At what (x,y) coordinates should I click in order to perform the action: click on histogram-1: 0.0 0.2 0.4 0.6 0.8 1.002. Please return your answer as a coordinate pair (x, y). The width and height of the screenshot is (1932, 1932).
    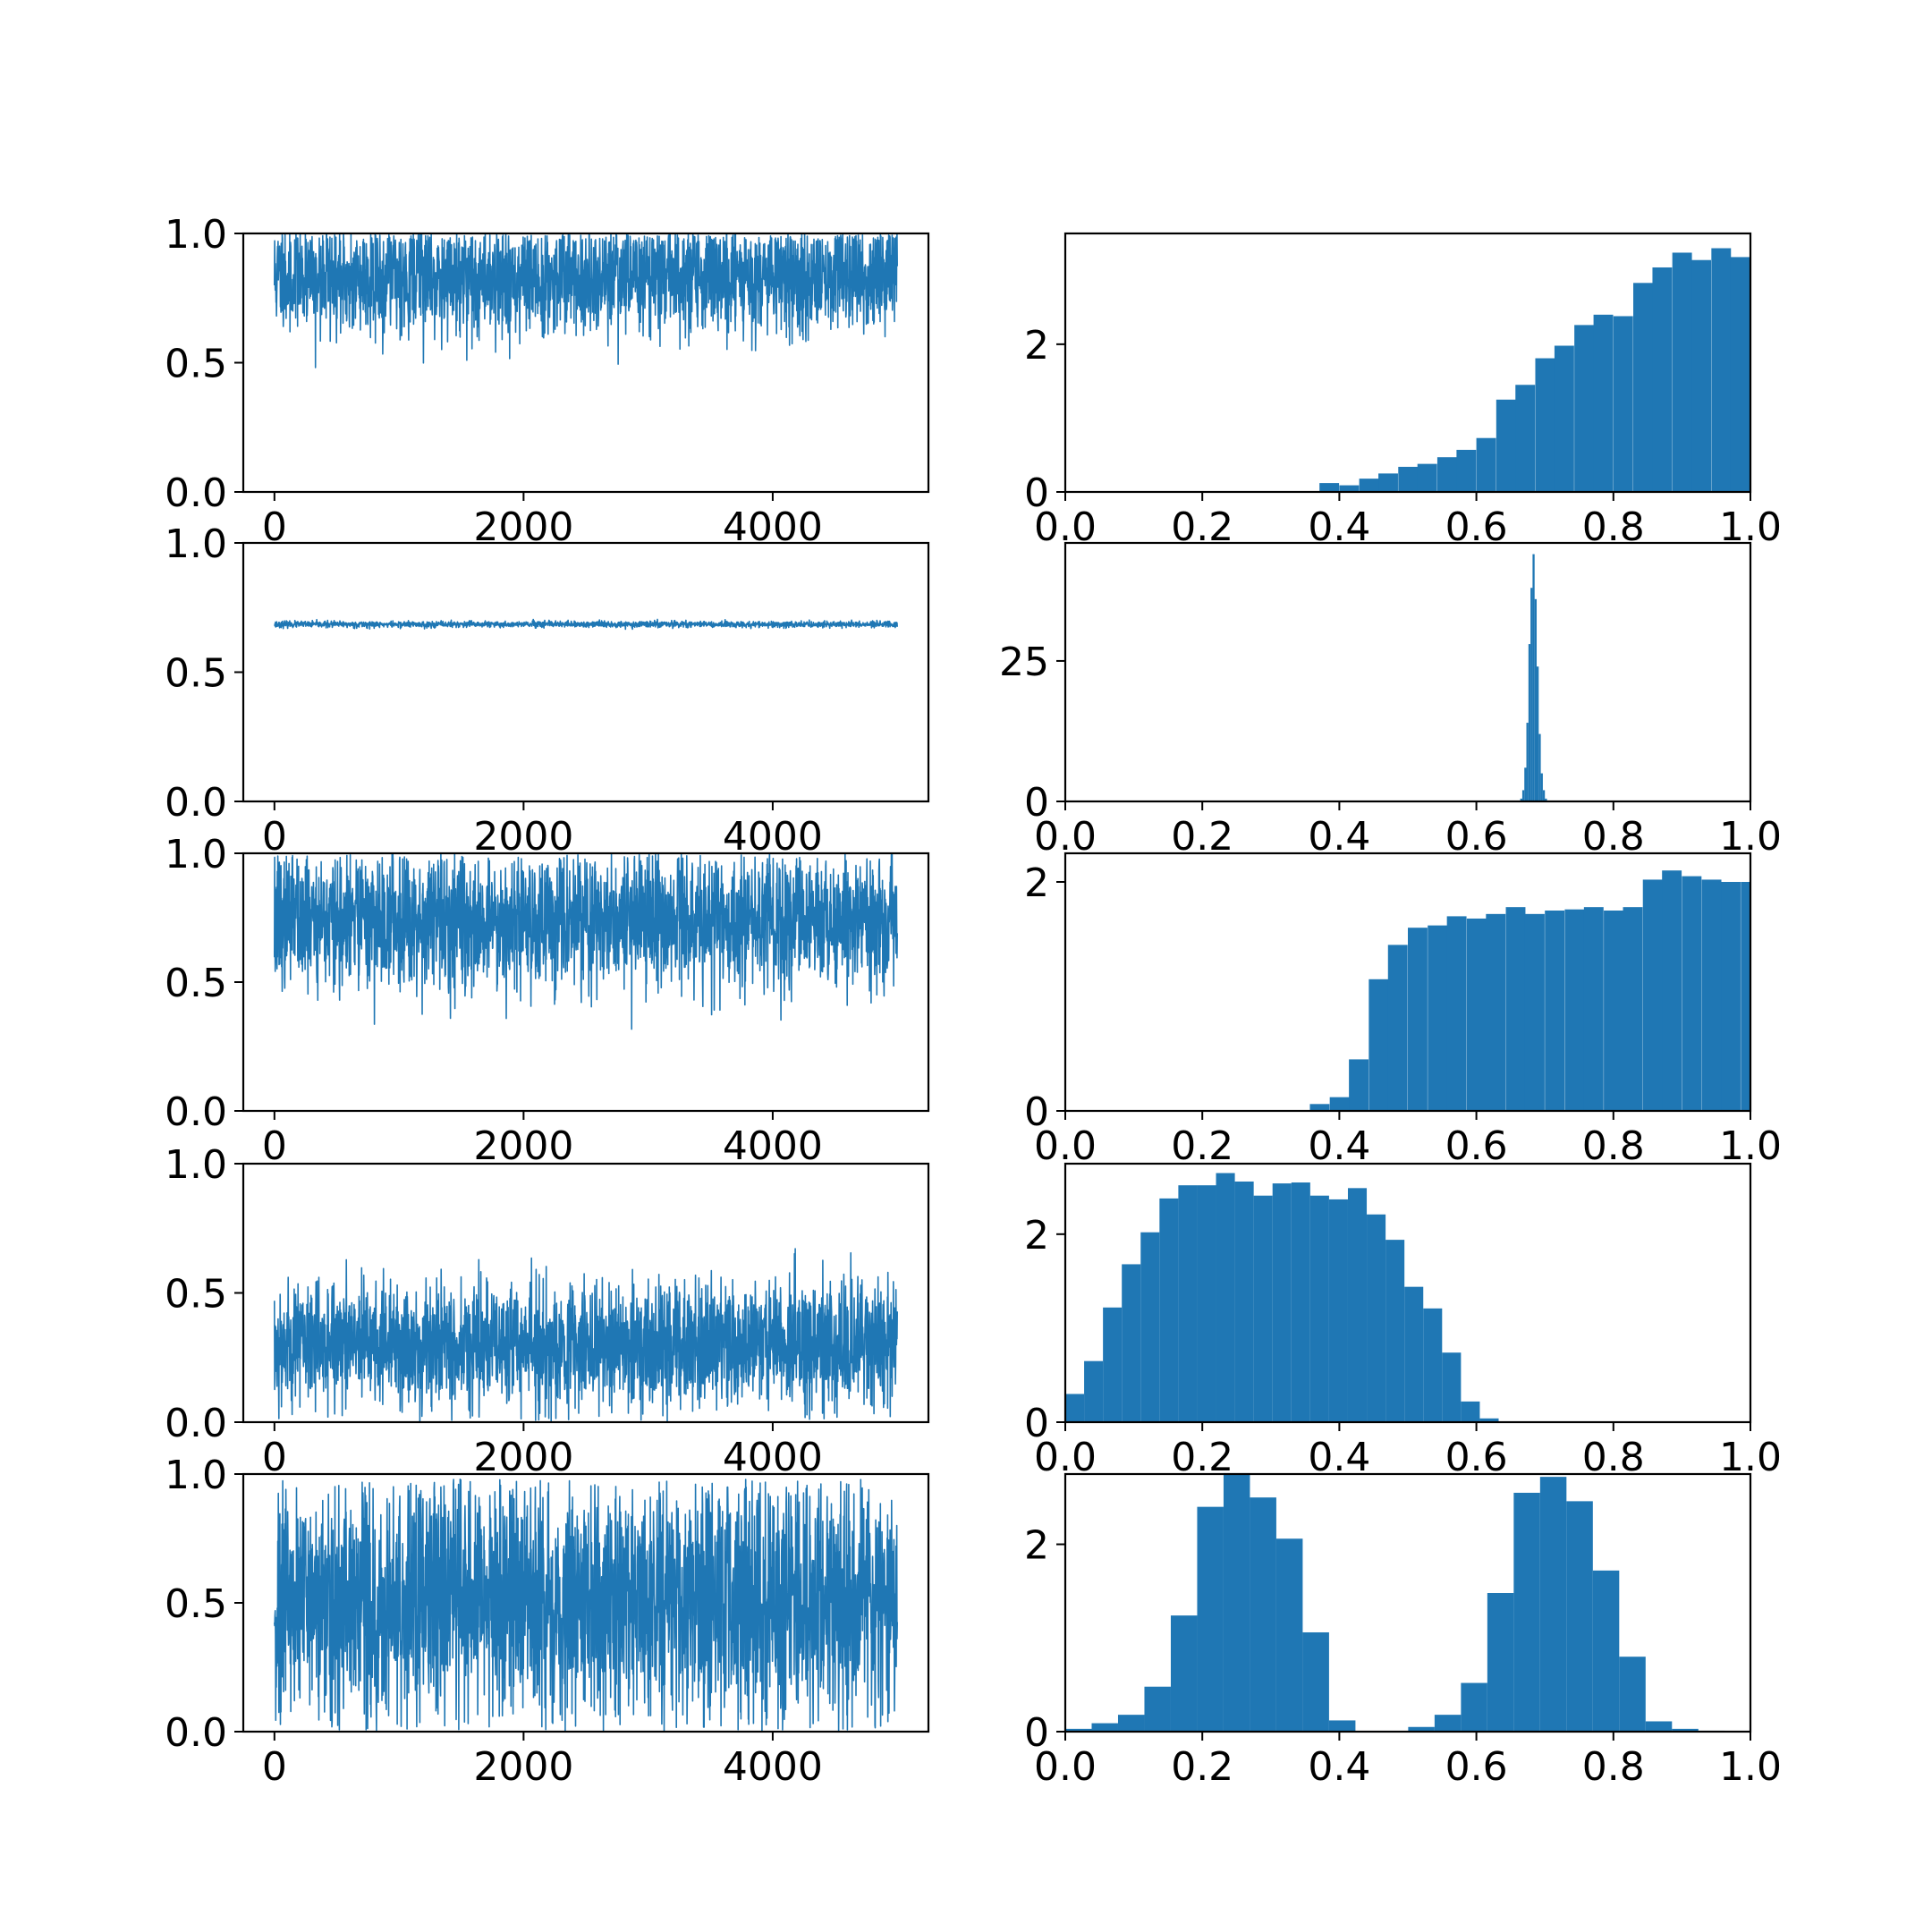
    Looking at the image, I should click on (1403, 391).